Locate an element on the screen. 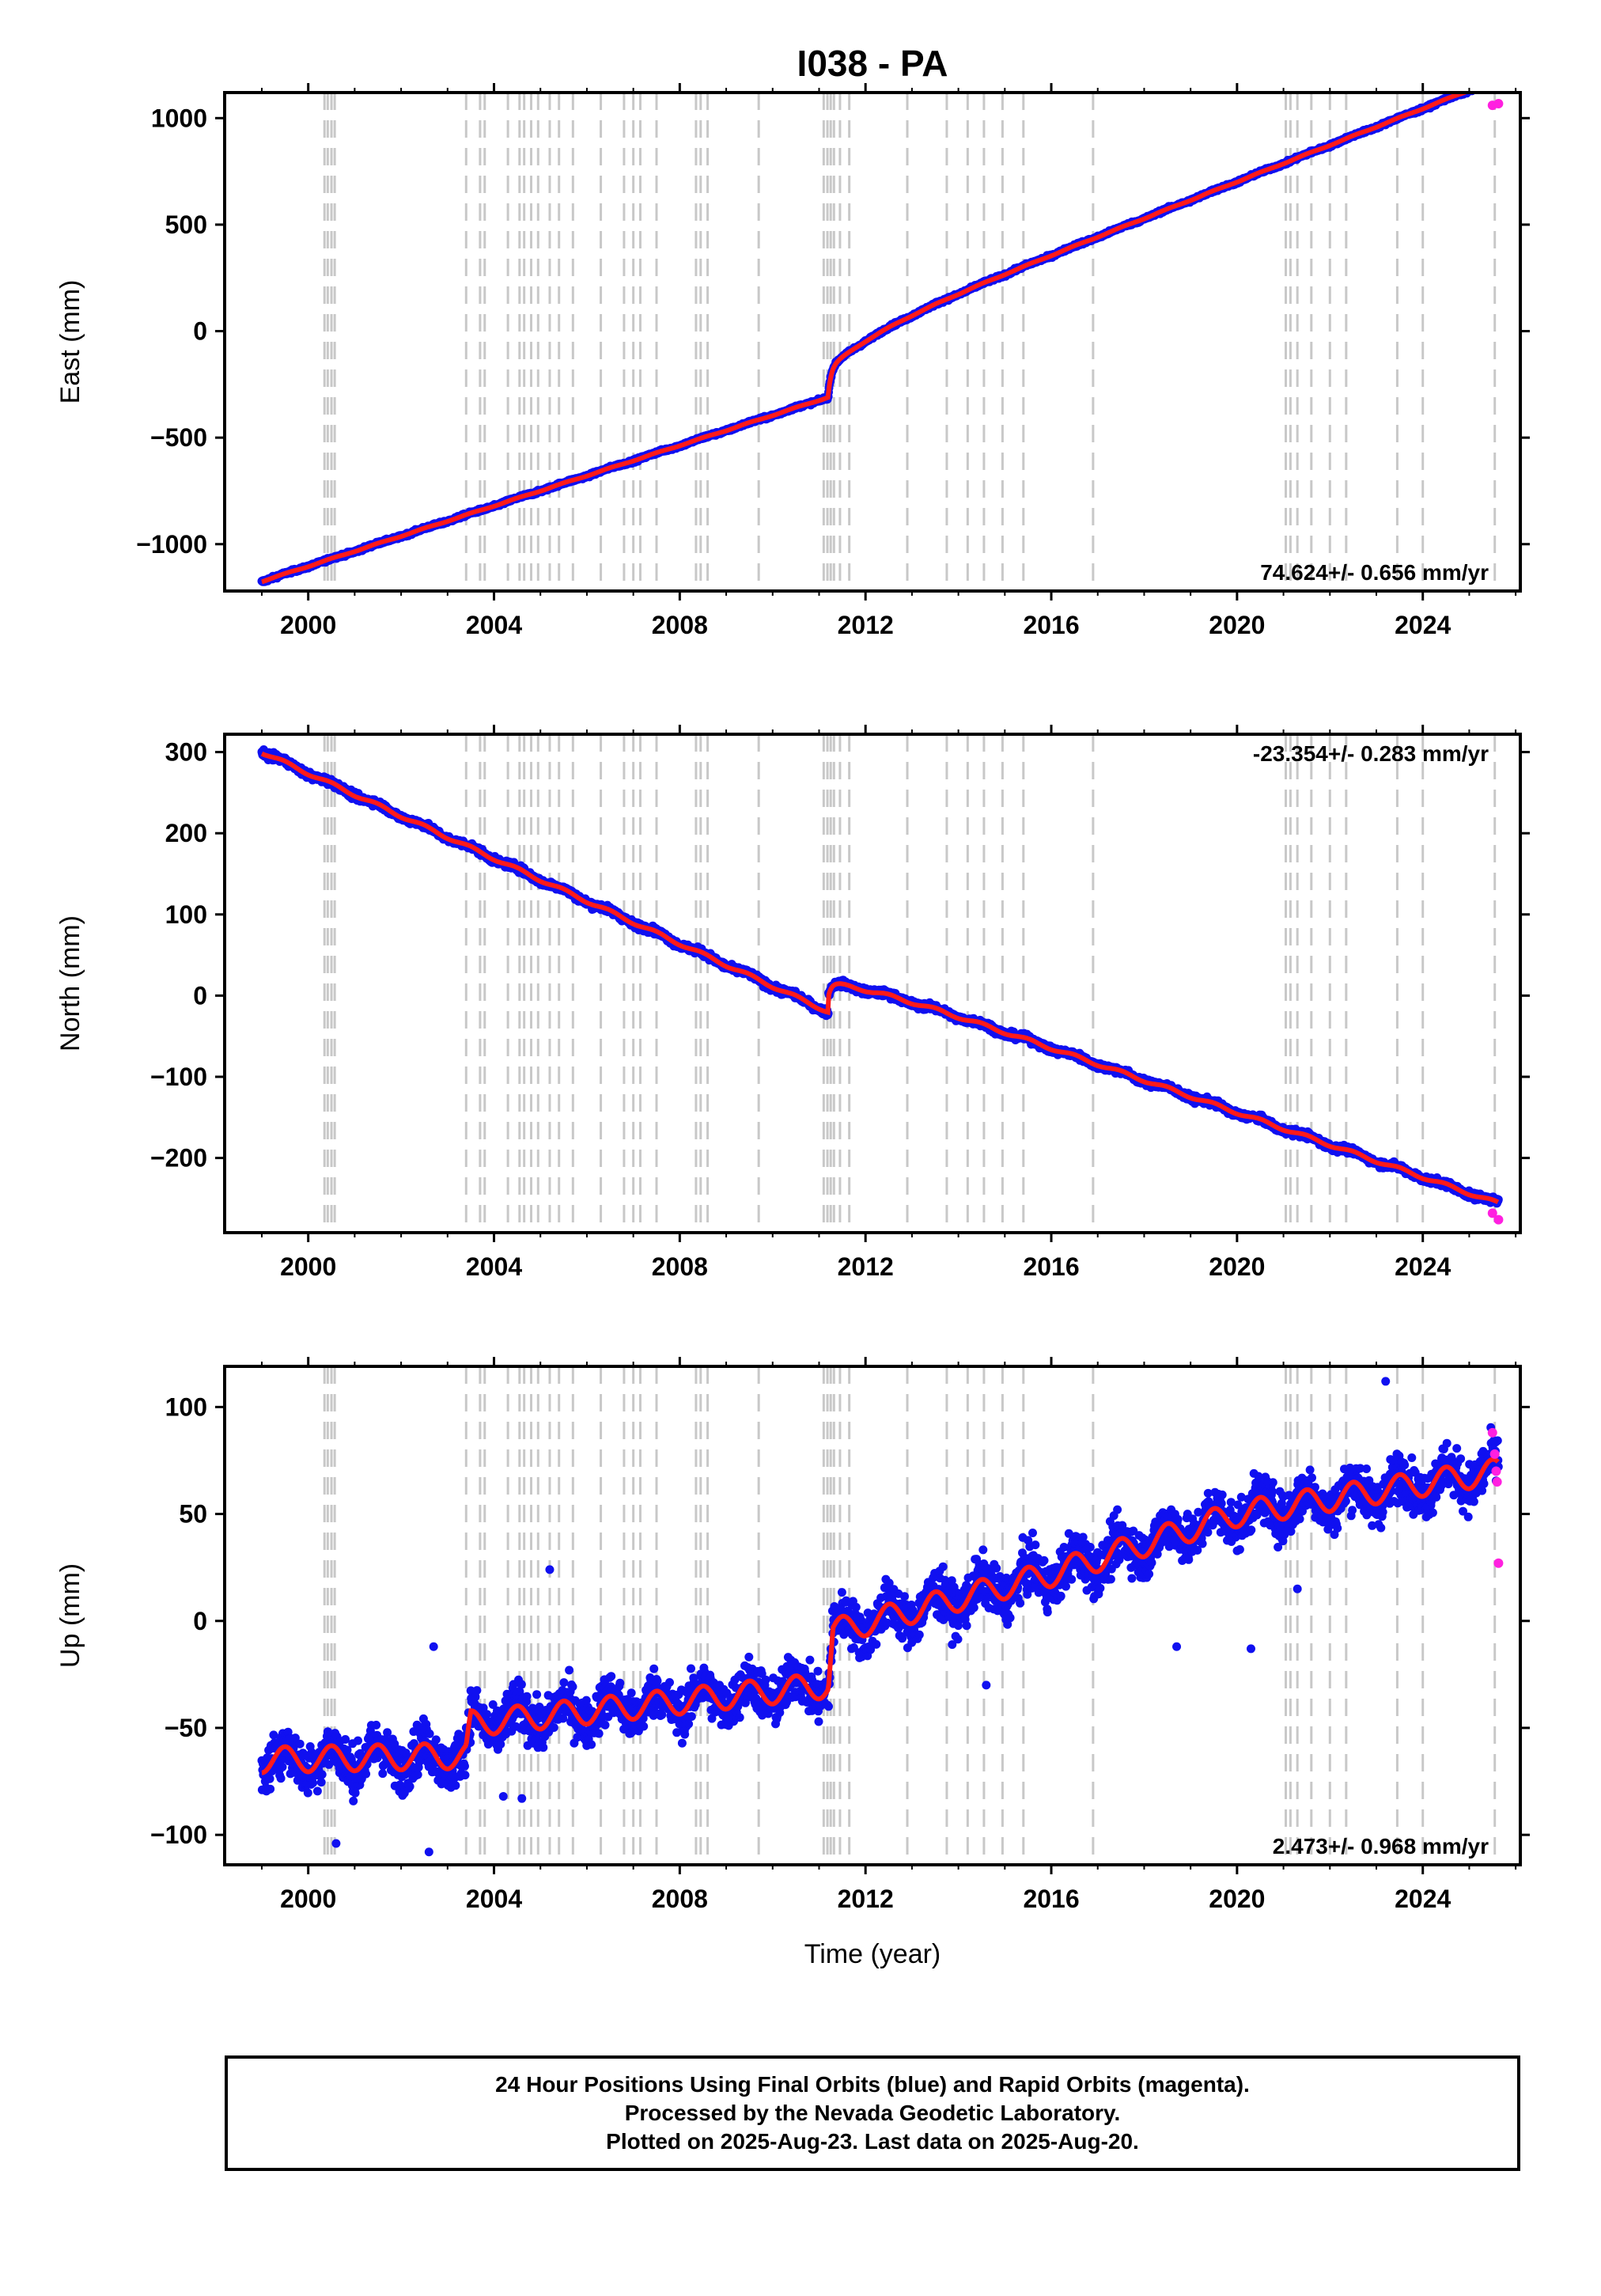  y-tick-label: 500 is located at coordinates (186, 224).